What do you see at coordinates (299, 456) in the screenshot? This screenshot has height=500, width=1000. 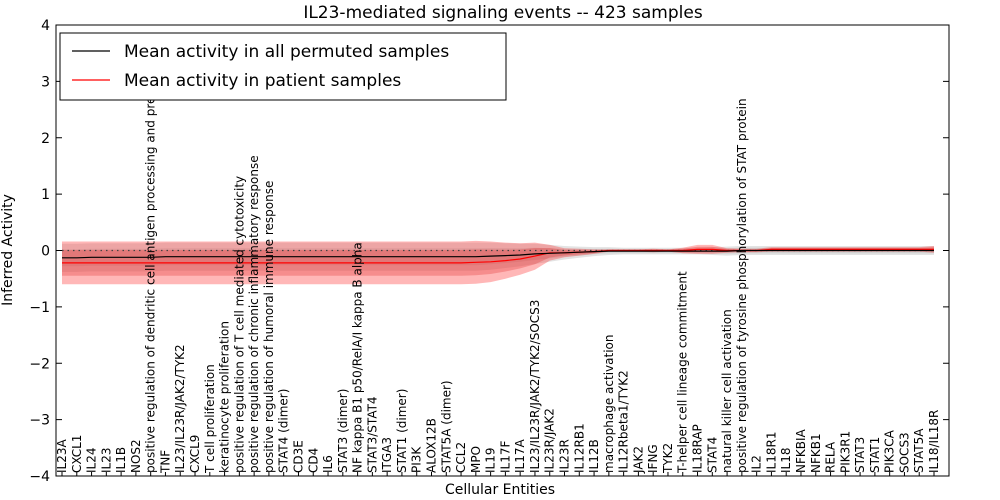 I see `x-category-label: CD3E` at bounding box center [299, 456].